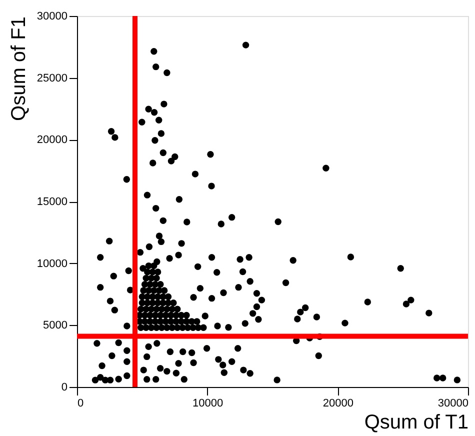  What do you see at coordinates (52, 16) in the screenshot?
I see `y-tick-label: 30000` at bounding box center [52, 16].